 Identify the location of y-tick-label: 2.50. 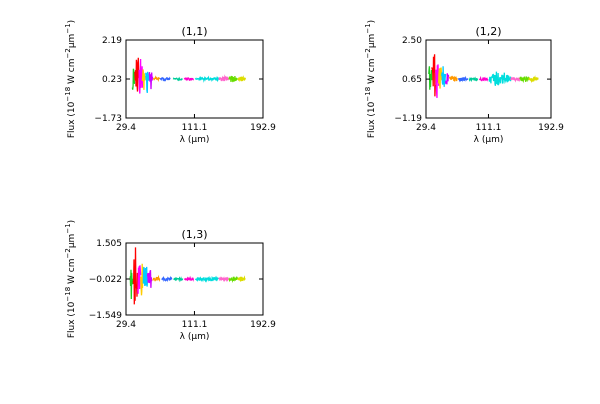
(412, 41).